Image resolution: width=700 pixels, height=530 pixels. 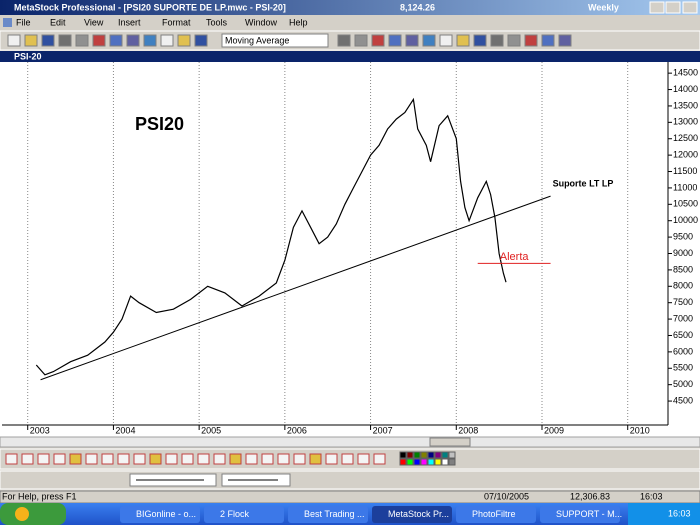 What do you see at coordinates (217, 22) in the screenshot?
I see `menu-item: Tools` at bounding box center [217, 22].